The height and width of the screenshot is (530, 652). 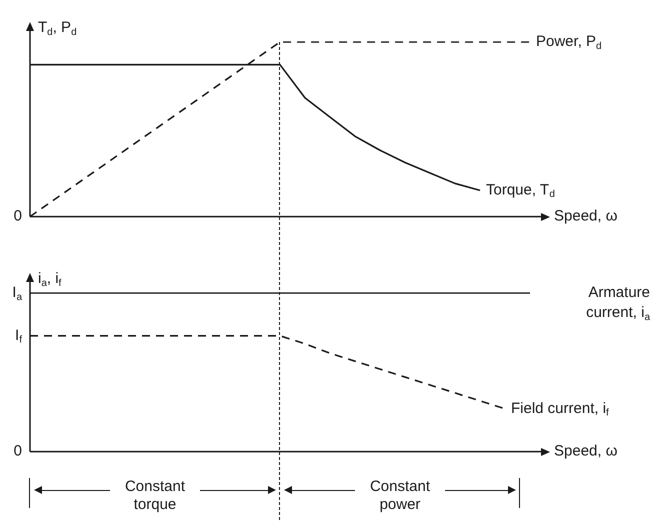 What do you see at coordinates (400, 496) in the screenshot?
I see `text: Constant power` at bounding box center [400, 496].